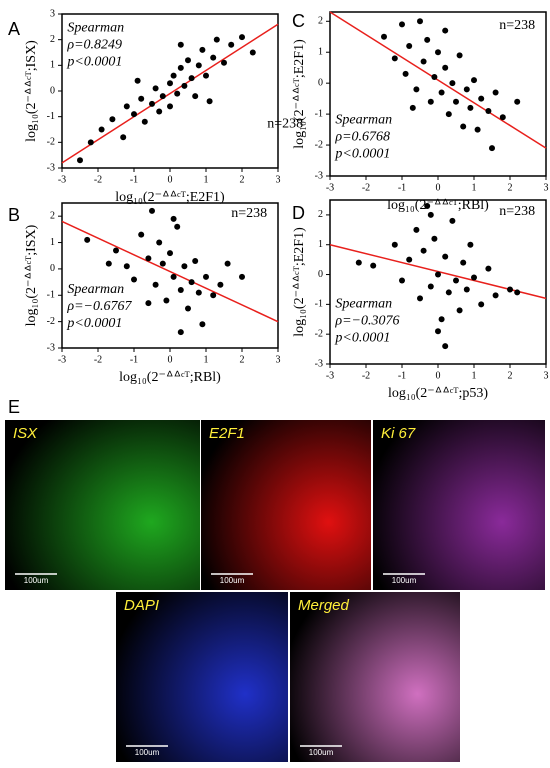  What do you see at coordinates (25, 433) in the screenshot?
I see `image-label: ISX` at bounding box center [25, 433].